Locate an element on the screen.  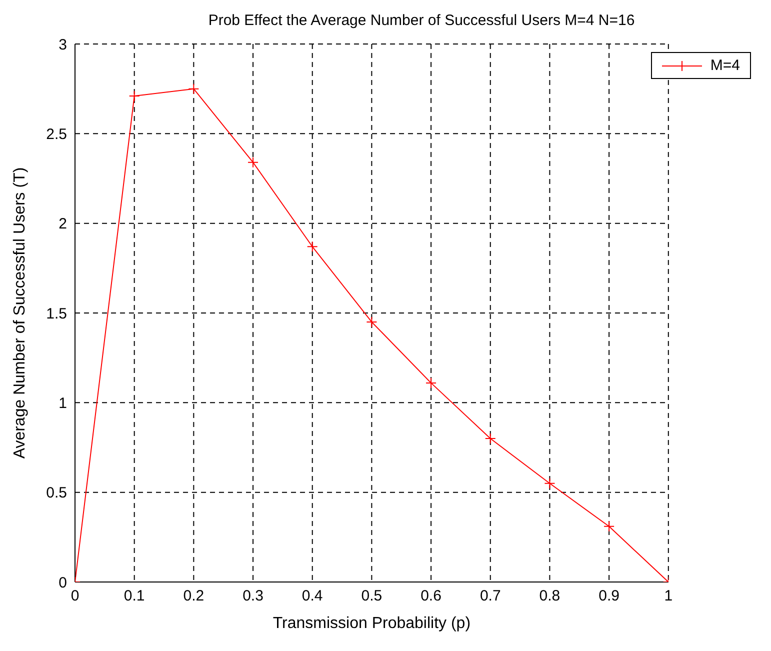
y-tick-label: 0.5 is located at coordinates (56, 493).